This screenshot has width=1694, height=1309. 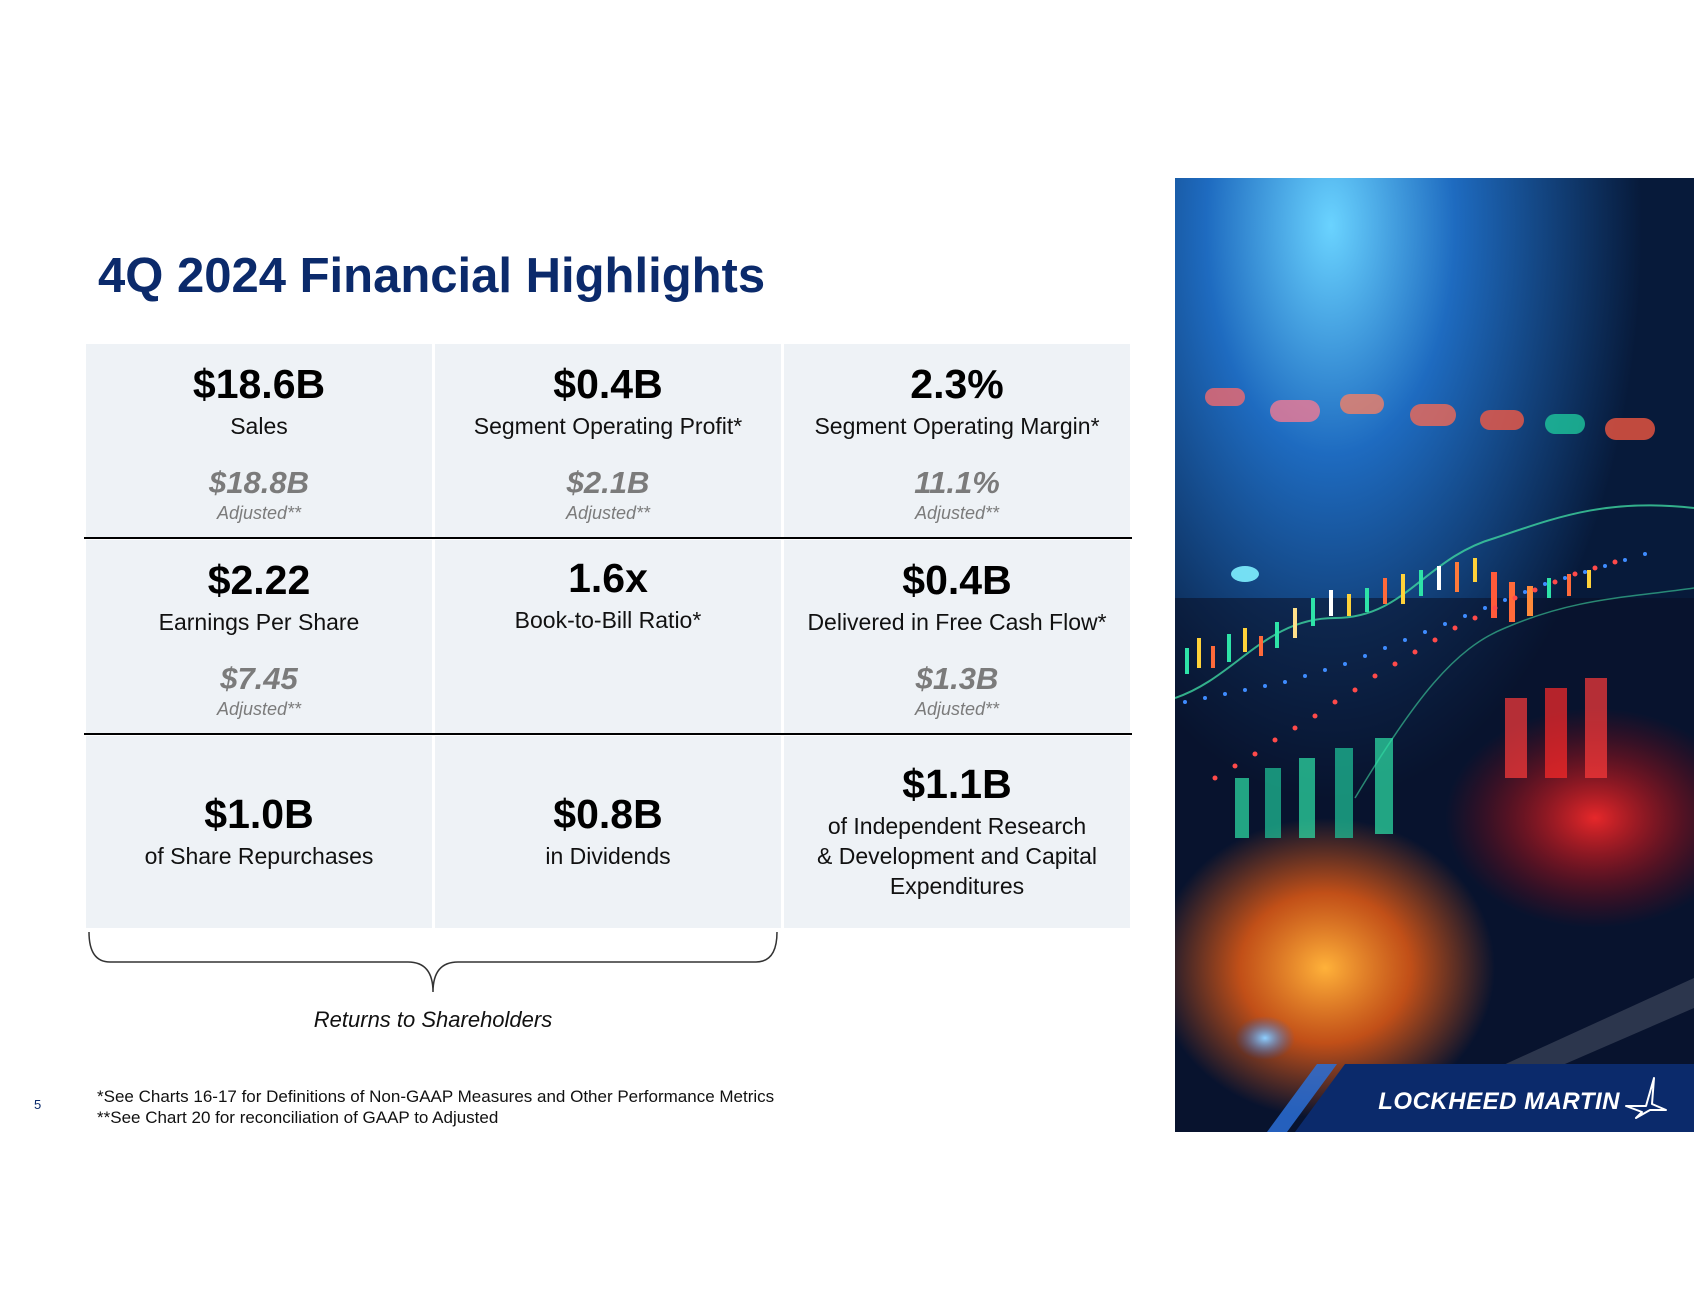 I want to click on adjusted-value: 11.1%, so click(x=957, y=482).